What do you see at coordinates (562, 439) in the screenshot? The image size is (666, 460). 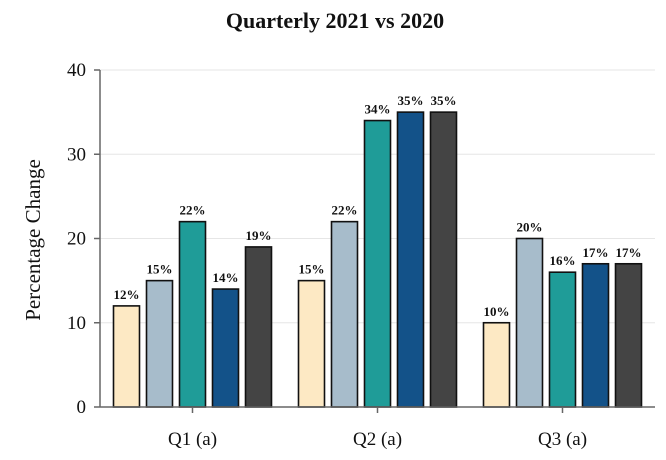 I see `x-tick-label: Q3 (a)` at bounding box center [562, 439].